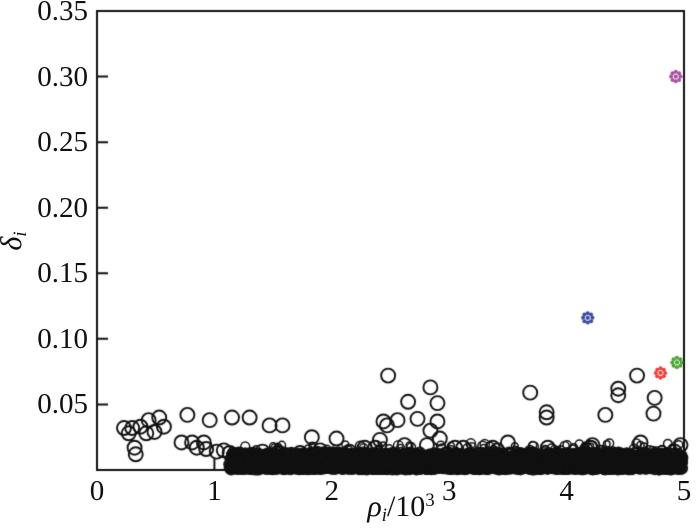 Image resolution: width=700 pixels, height=532 pixels. I want to click on x-tick-label: 3, so click(449, 491).